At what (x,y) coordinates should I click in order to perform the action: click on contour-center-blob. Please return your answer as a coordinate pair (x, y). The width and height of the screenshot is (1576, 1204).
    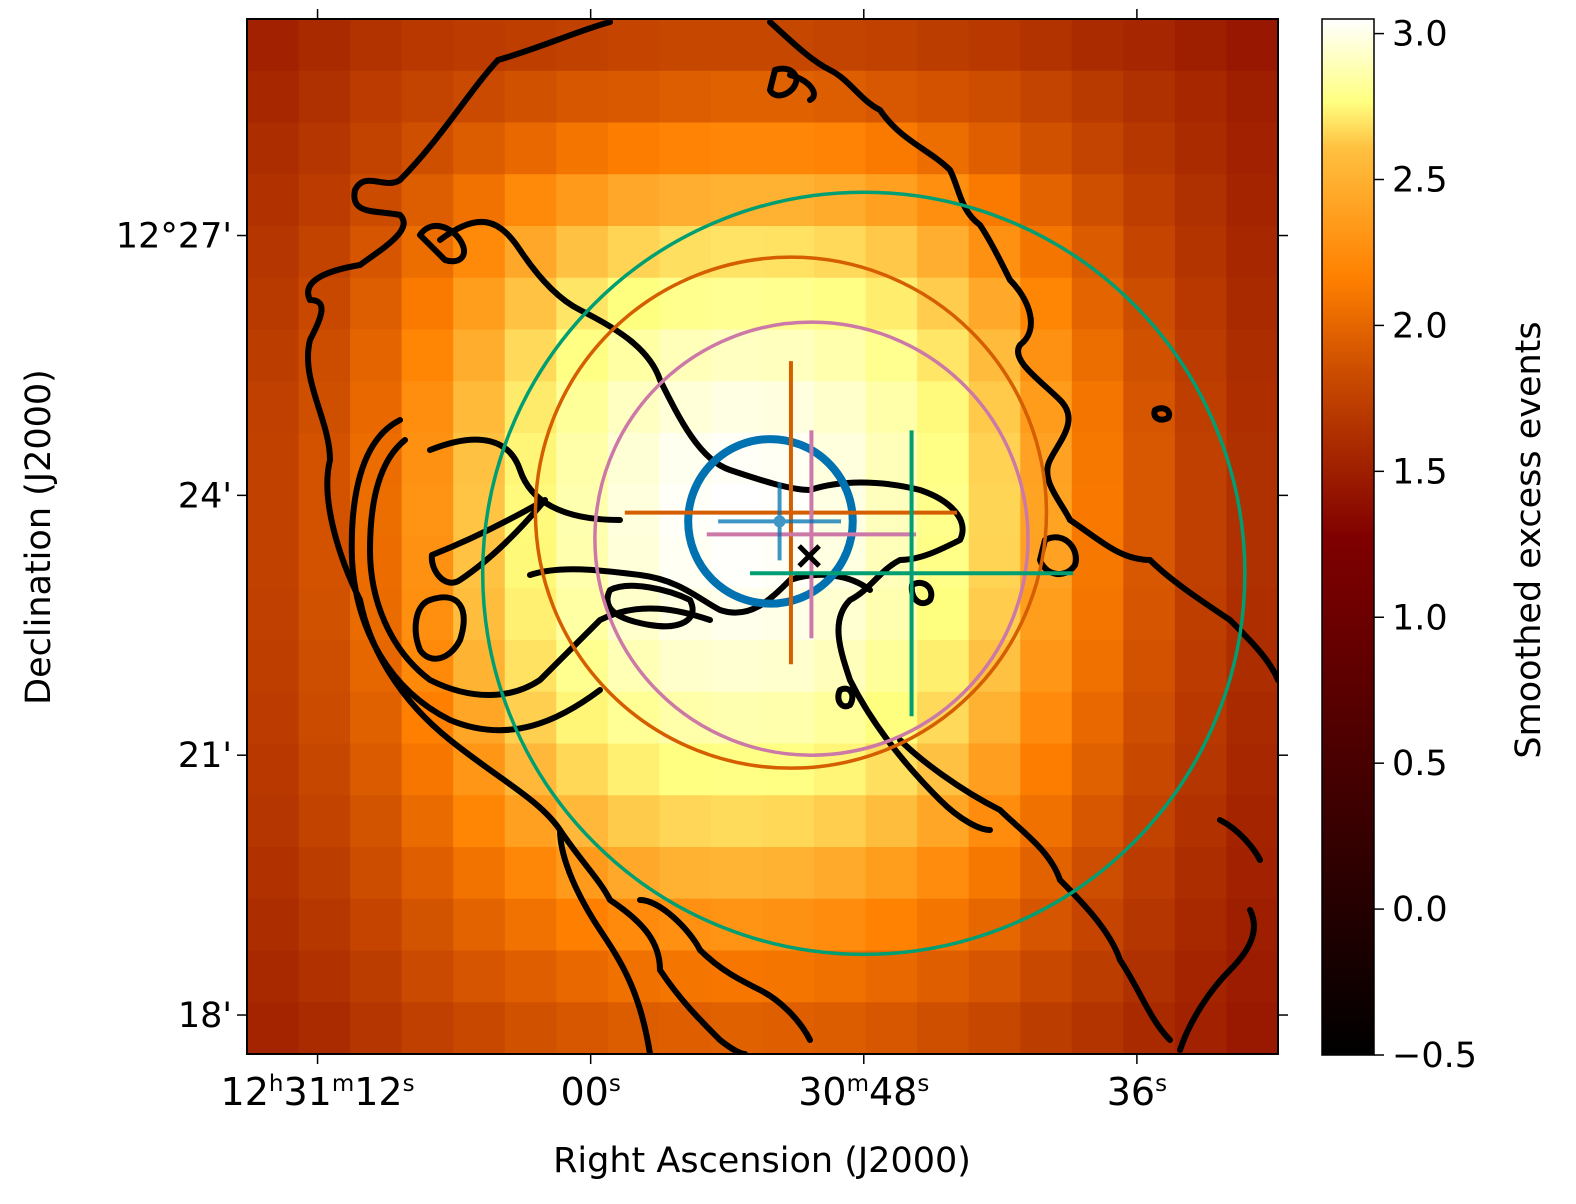
    Looking at the image, I should click on (650, 606).